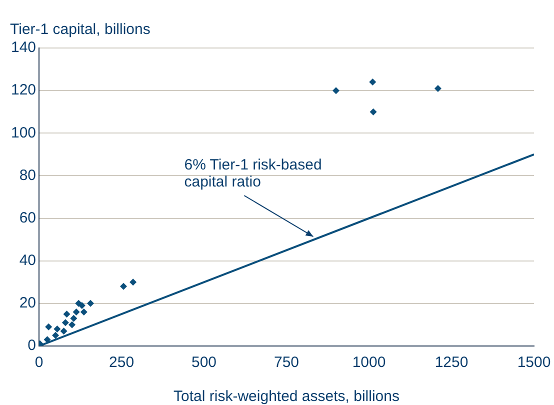 This screenshot has height=405, width=554. Describe the element at coordinates (287, 396) in the screenshot. I see `x-axis-title: Total risk-weighted assets, billions` at that location.